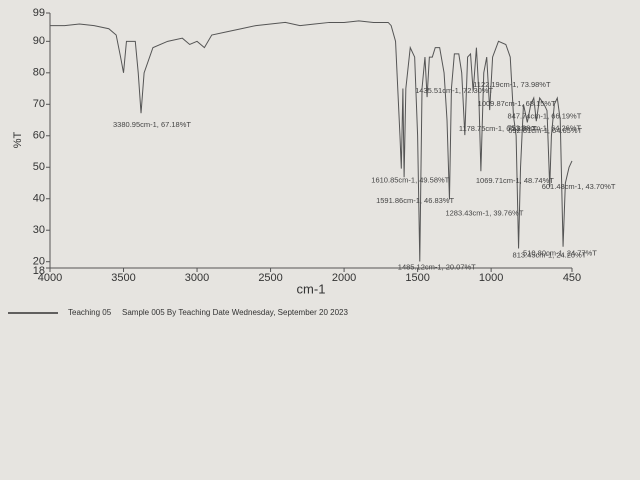  Describe the element at coordinates (39, 262) in the screenshot. I see `y-tick-label: 20` at that location.